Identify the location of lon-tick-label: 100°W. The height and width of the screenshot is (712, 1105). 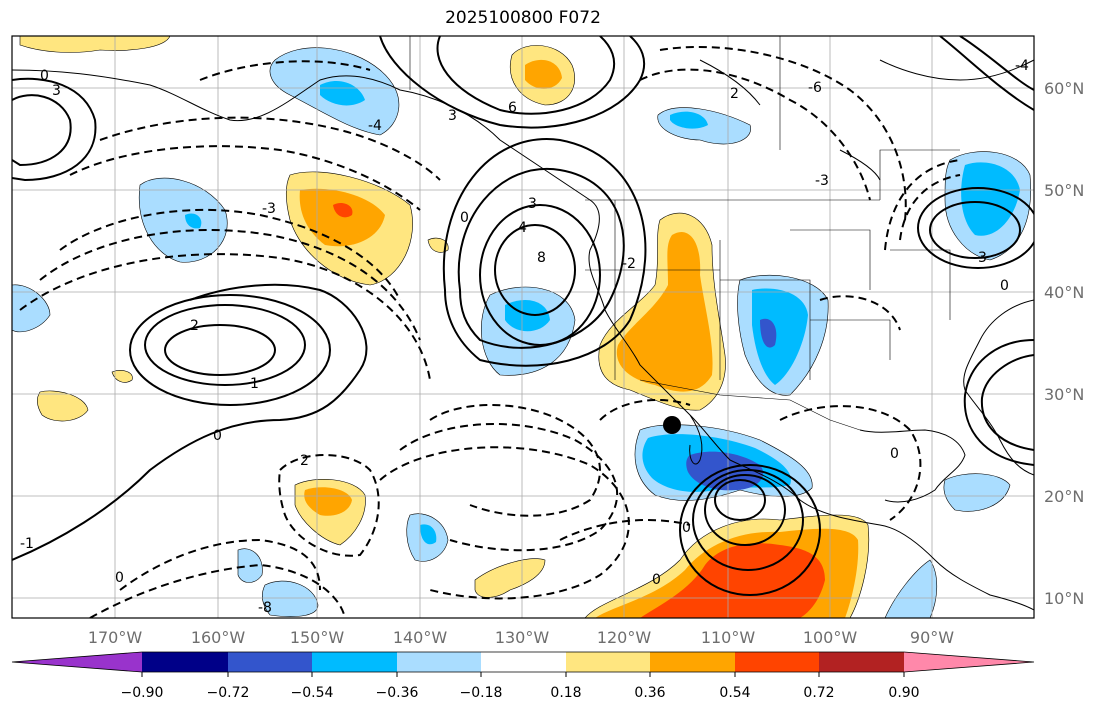
(830, 637).